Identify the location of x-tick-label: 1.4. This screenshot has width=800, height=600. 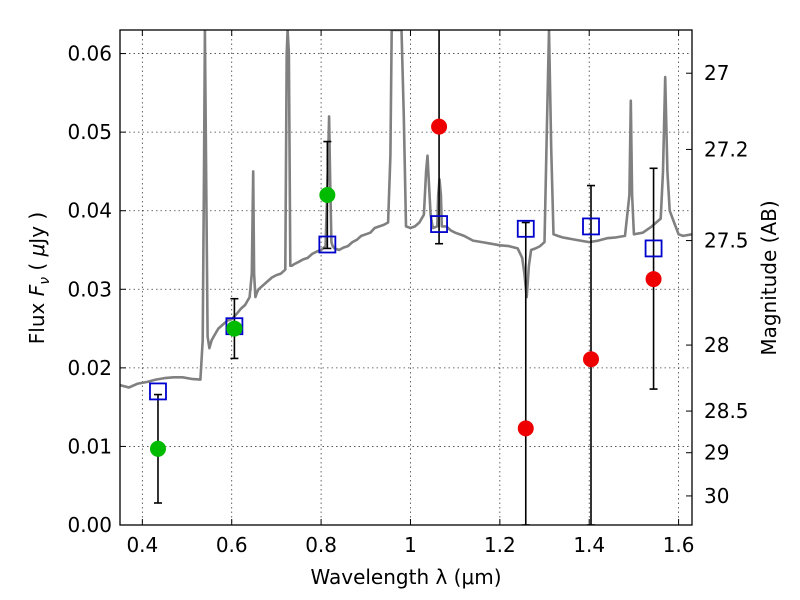
(589, 545).